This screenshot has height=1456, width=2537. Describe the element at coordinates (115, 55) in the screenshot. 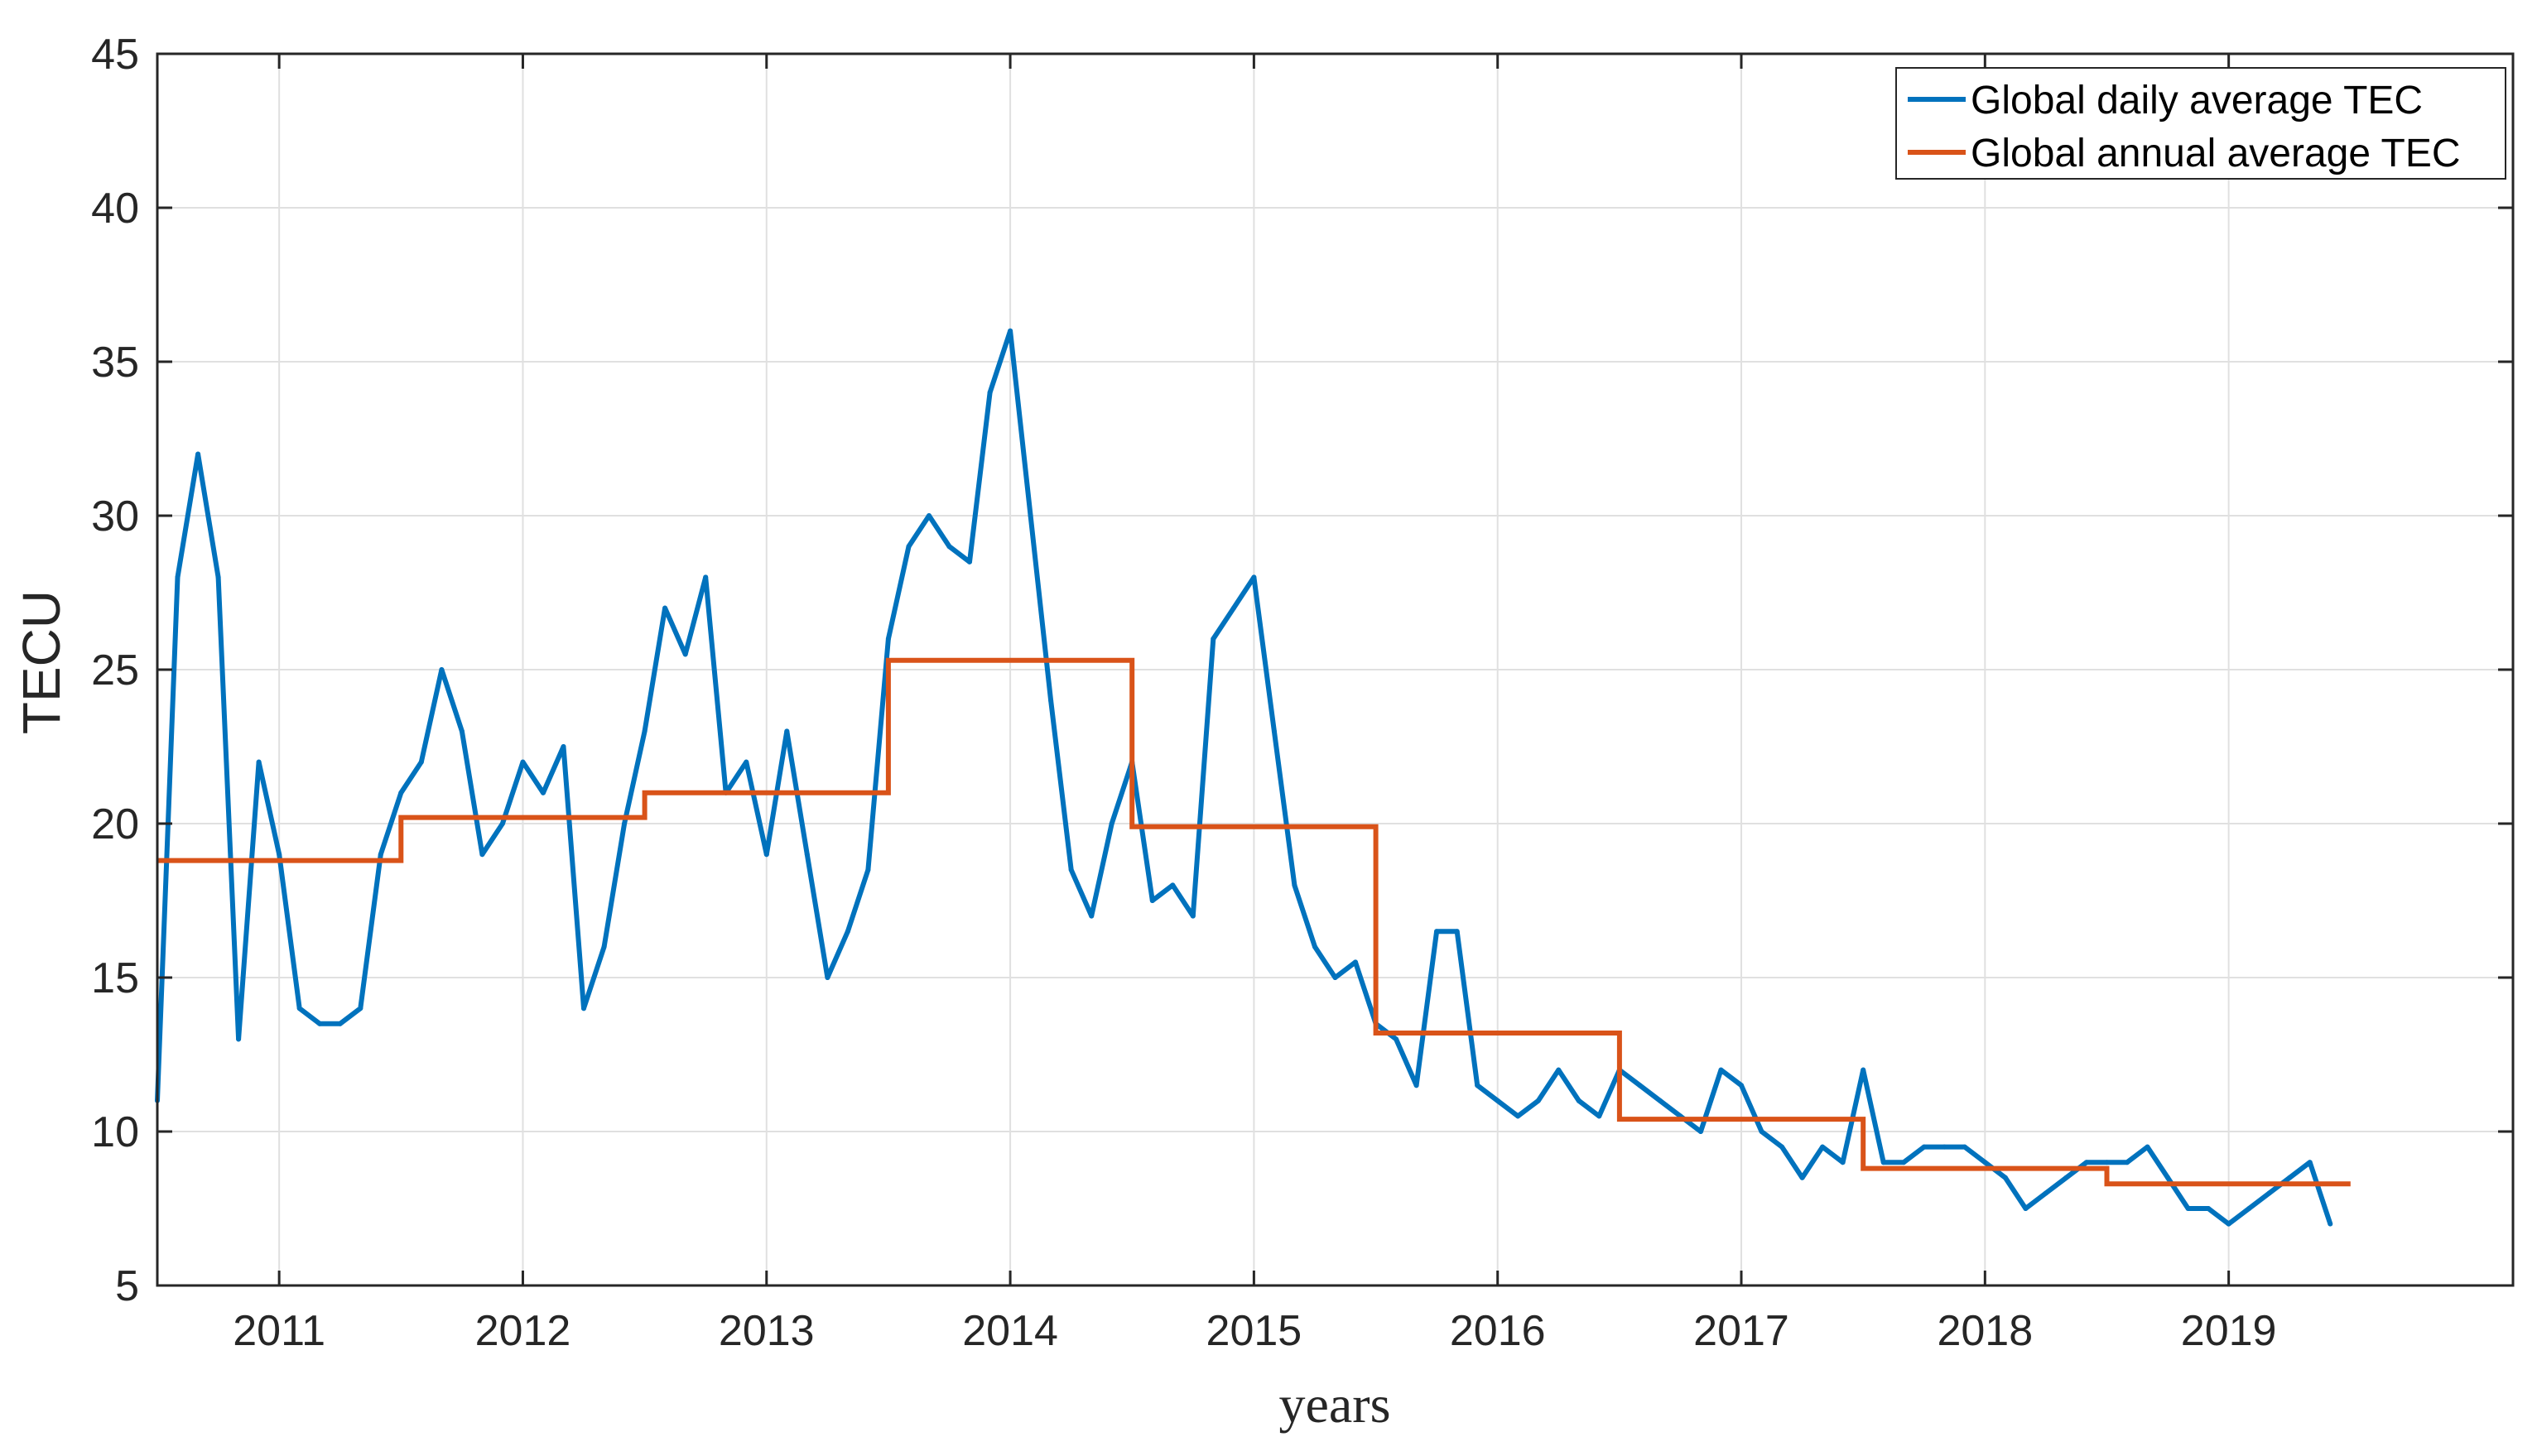

I see `y-tick-label: 45` at that location.